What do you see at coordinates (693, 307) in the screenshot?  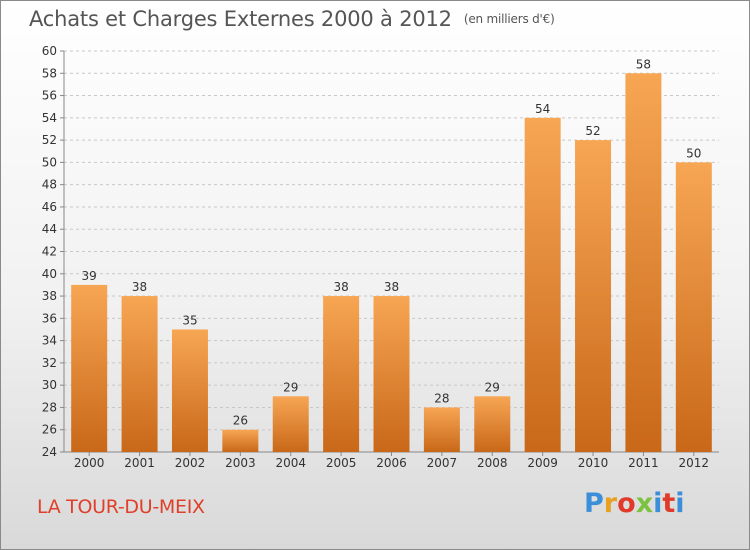 I see `bar-2012` at bounding box center [693, 307].